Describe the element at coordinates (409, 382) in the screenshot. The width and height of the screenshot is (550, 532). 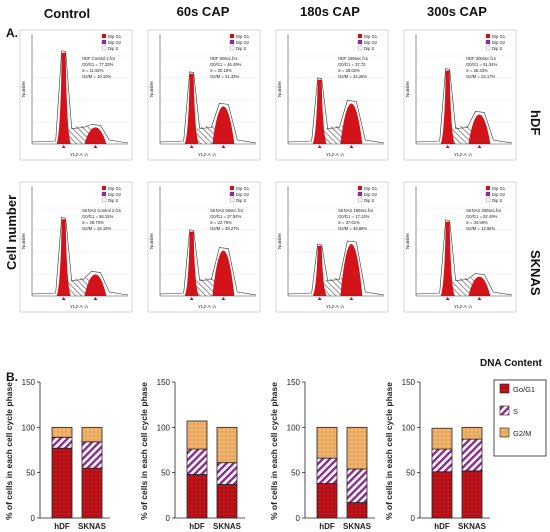
I see `bar-chart-ytick-label: 150` at that location.